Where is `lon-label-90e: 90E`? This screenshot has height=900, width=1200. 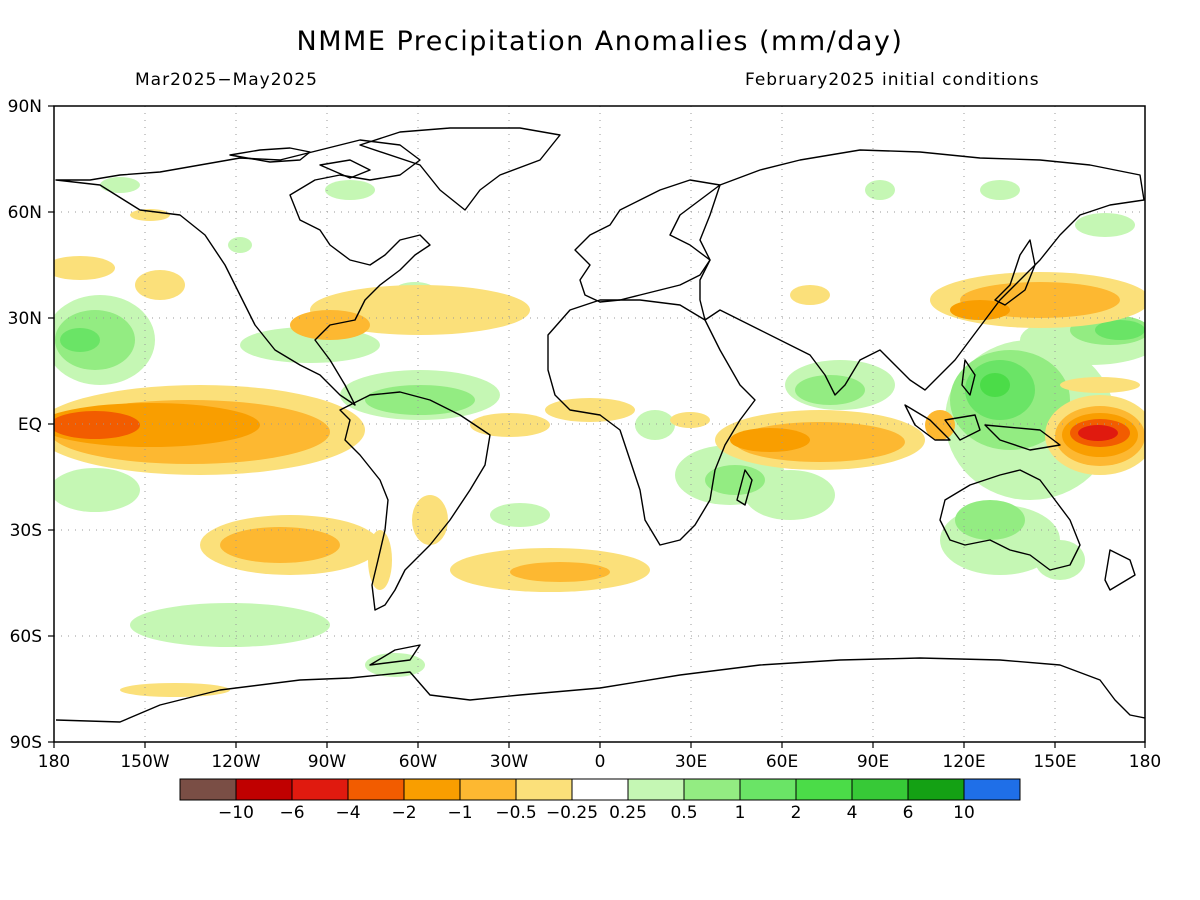
lon-label-90e: 90E is located at coordinates (873, 762).